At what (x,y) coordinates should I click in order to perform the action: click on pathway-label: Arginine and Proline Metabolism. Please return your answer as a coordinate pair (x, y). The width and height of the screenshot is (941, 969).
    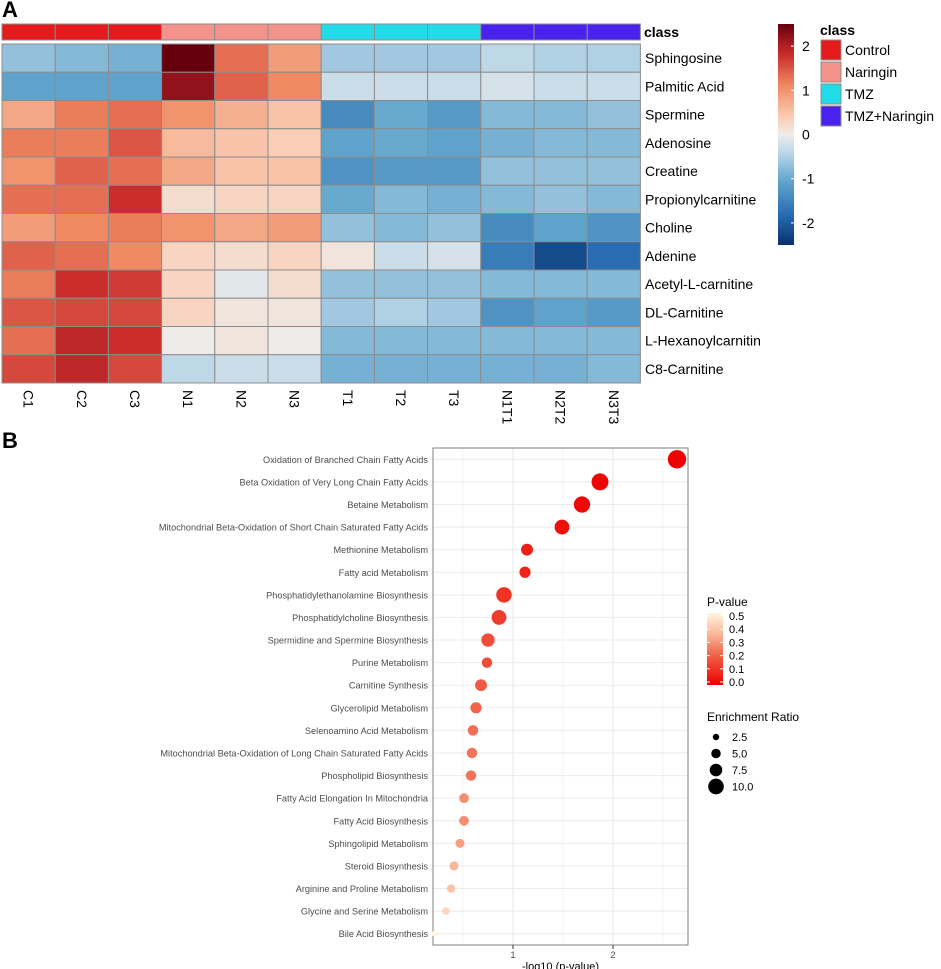
    Looking at the image, I should click on (362, 889).